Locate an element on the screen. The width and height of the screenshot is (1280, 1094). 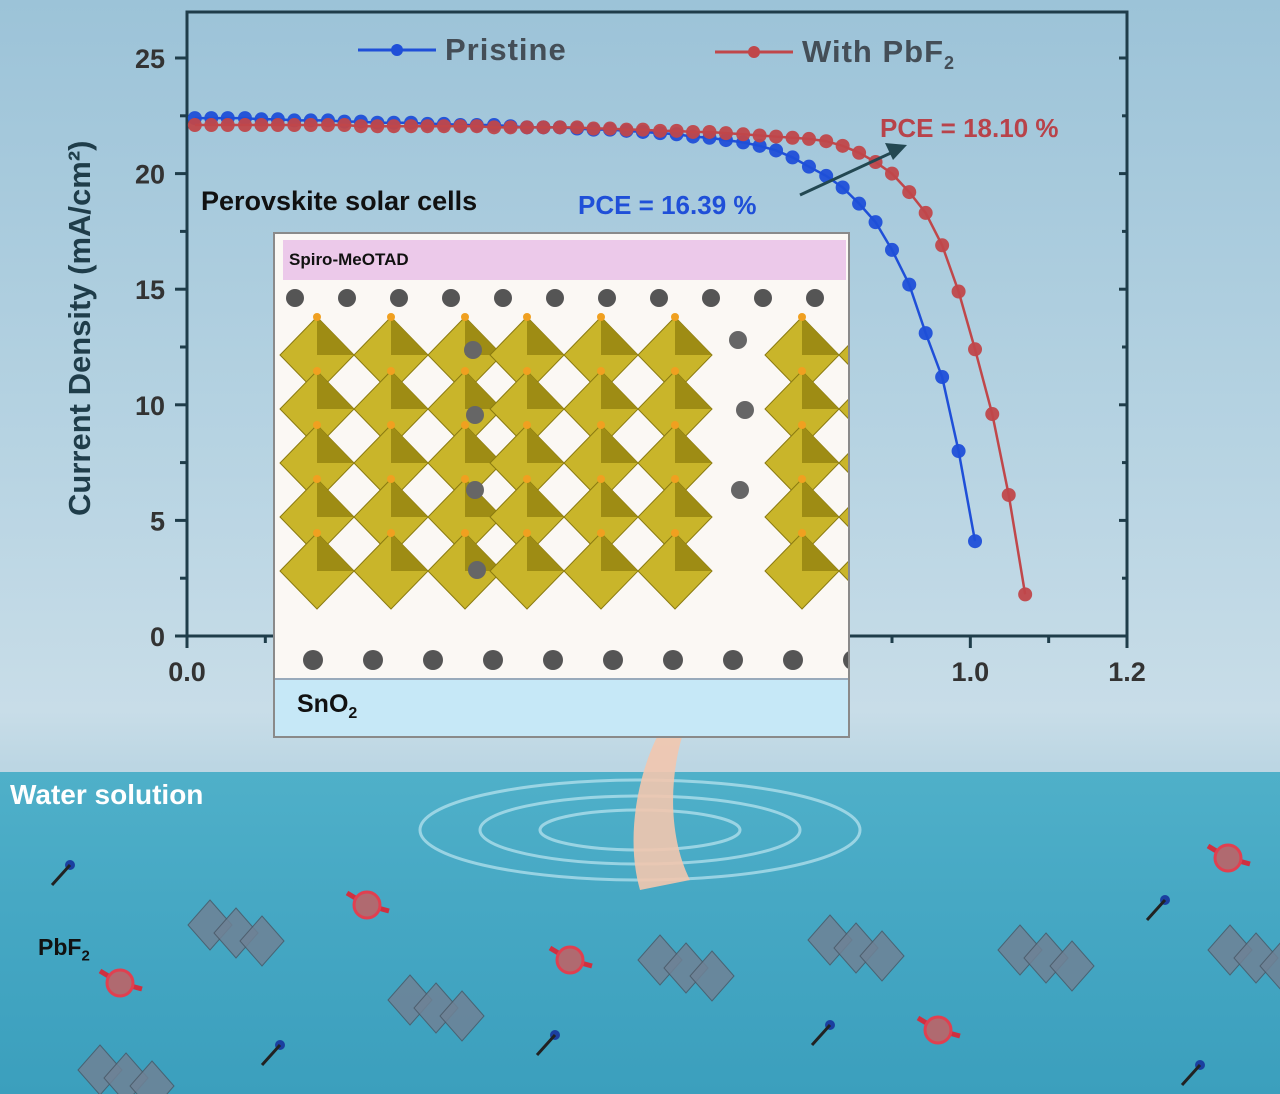
water-solution-label: Water solution is located at coordinates (107, 794).